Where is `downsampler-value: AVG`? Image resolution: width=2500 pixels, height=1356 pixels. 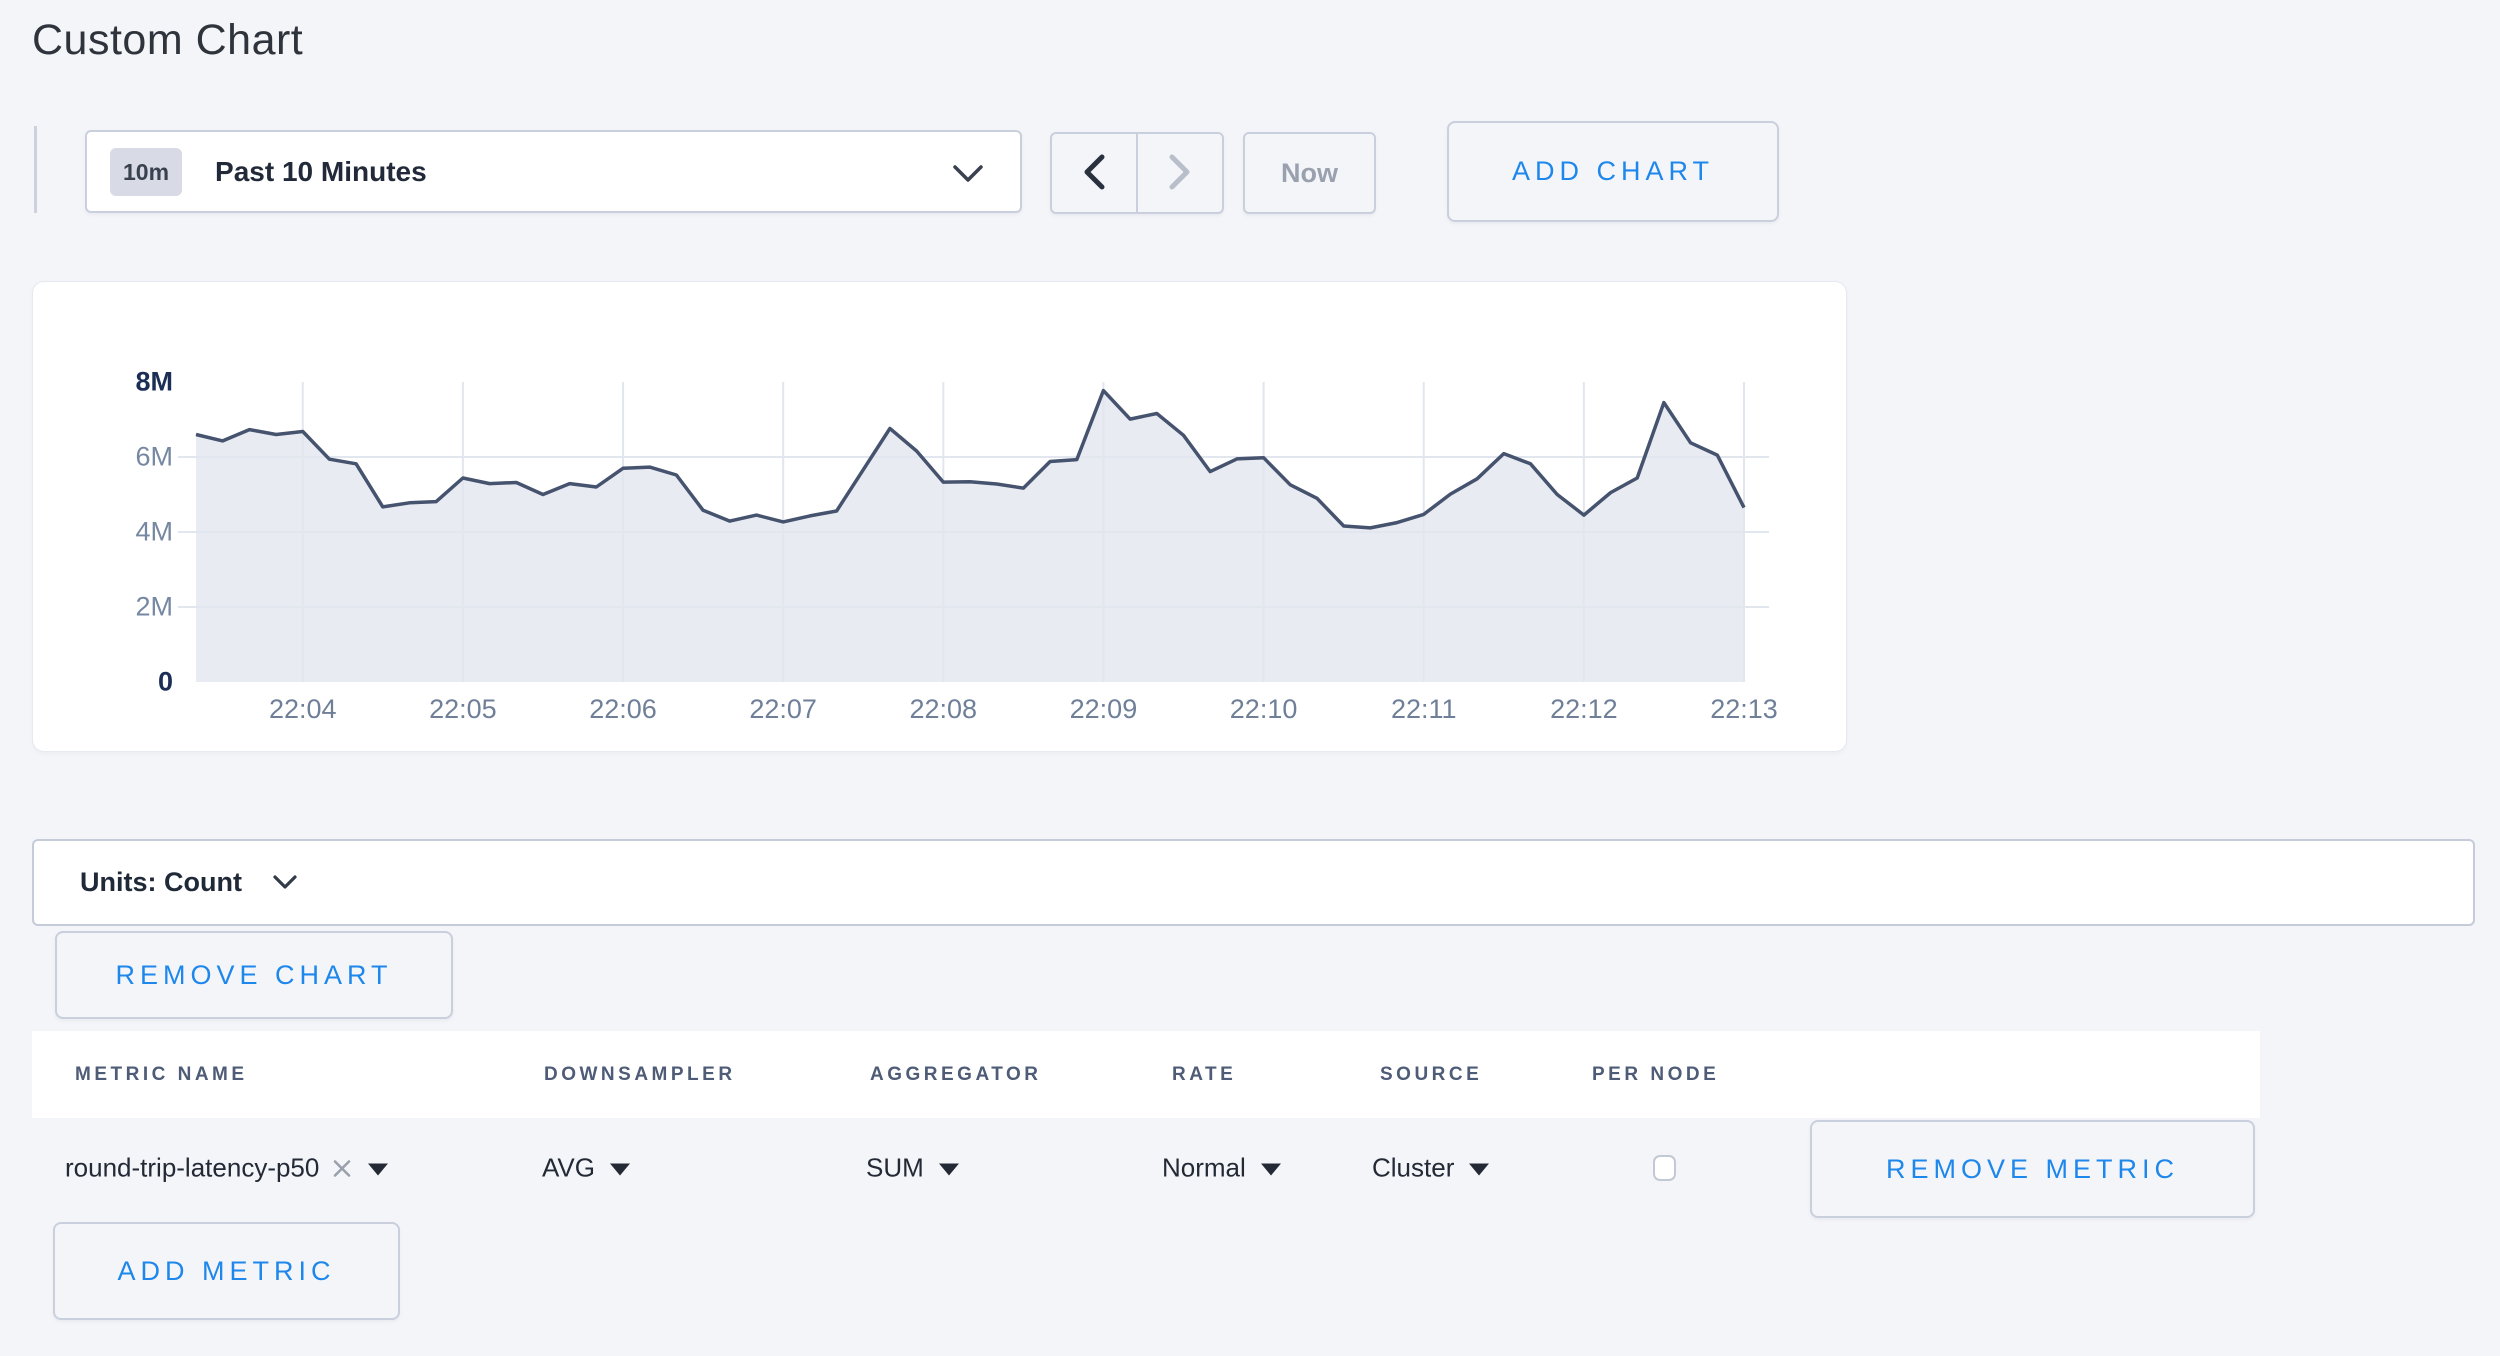
downsampler-value: AVG is located at coordinates (568, 1167).